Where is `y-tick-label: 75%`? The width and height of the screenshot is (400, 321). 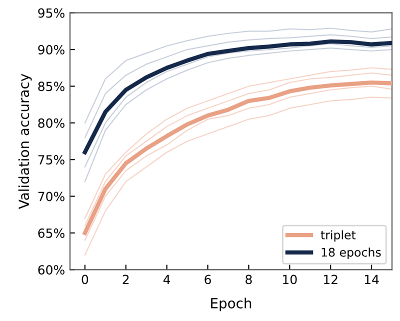
y-tick-label: 75% is located at coordinates (51, 160).